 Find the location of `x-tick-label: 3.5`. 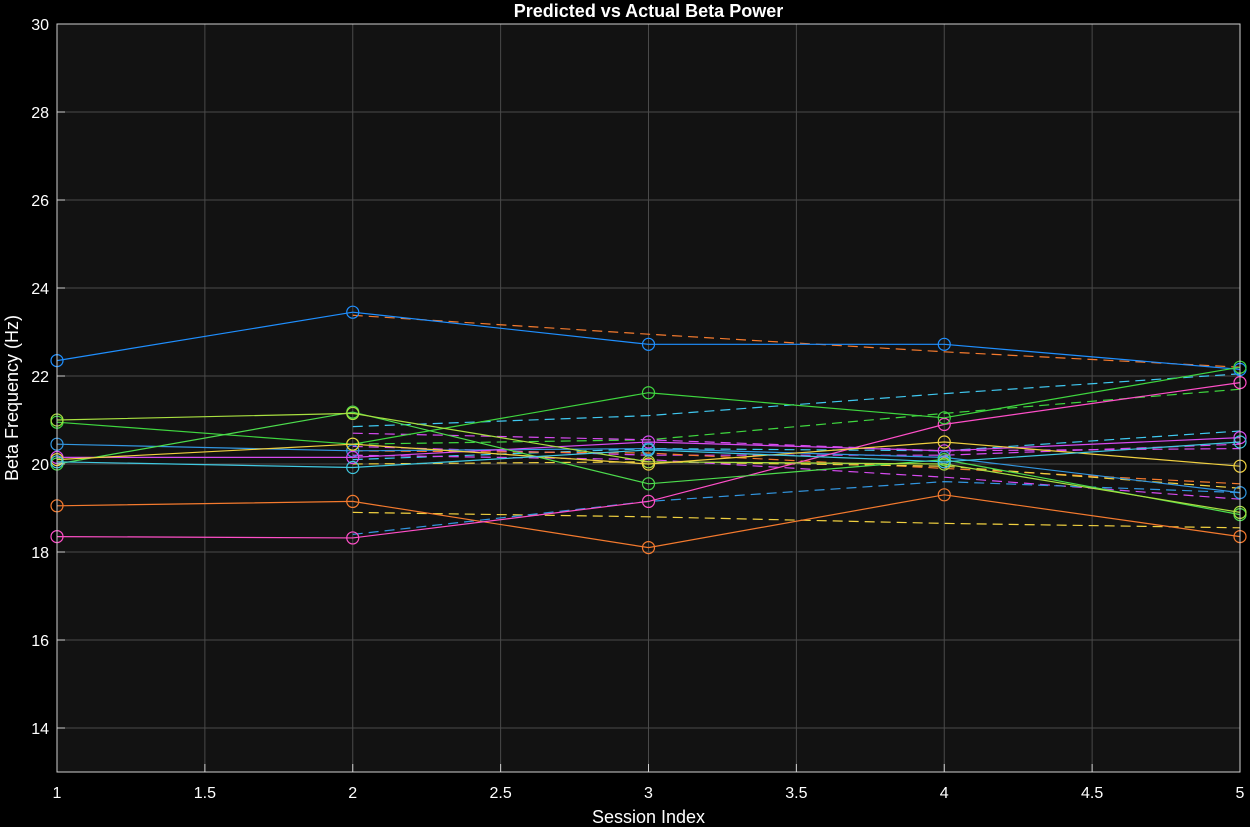

x-tick-label: 3.5 is located at coordinates (796, 793).